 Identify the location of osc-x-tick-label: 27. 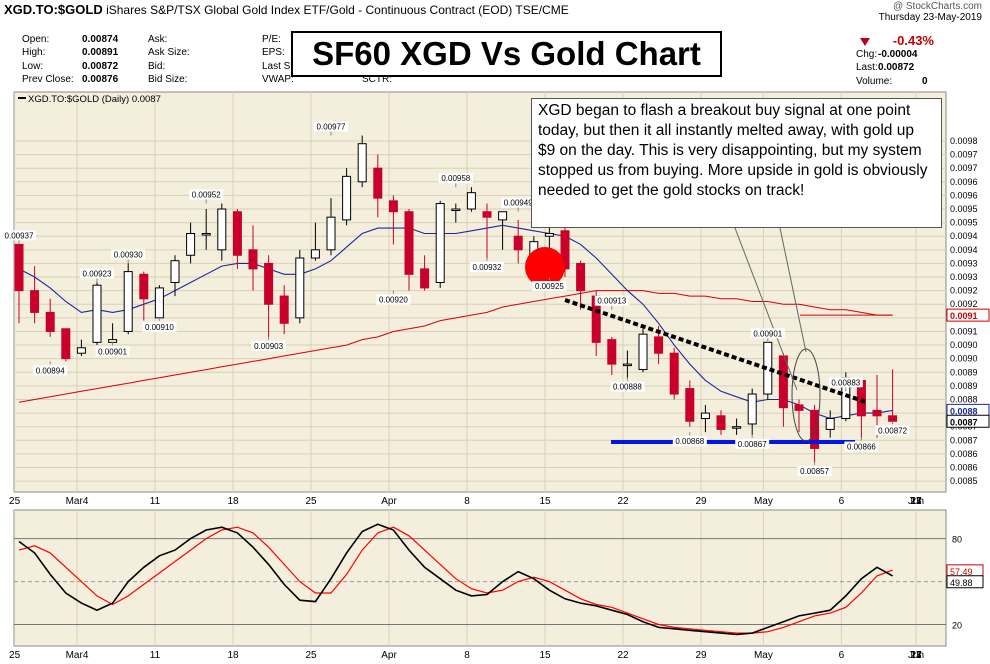
(916, 655).